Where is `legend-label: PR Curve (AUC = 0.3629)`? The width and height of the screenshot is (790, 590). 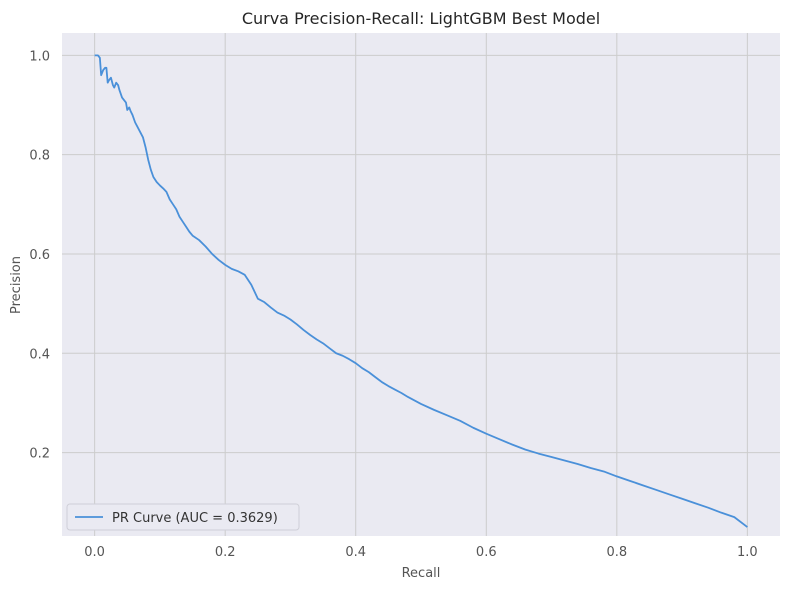 legend-label: PR Curve (AUC = 0.3629) is located at coordinates (195, 518).